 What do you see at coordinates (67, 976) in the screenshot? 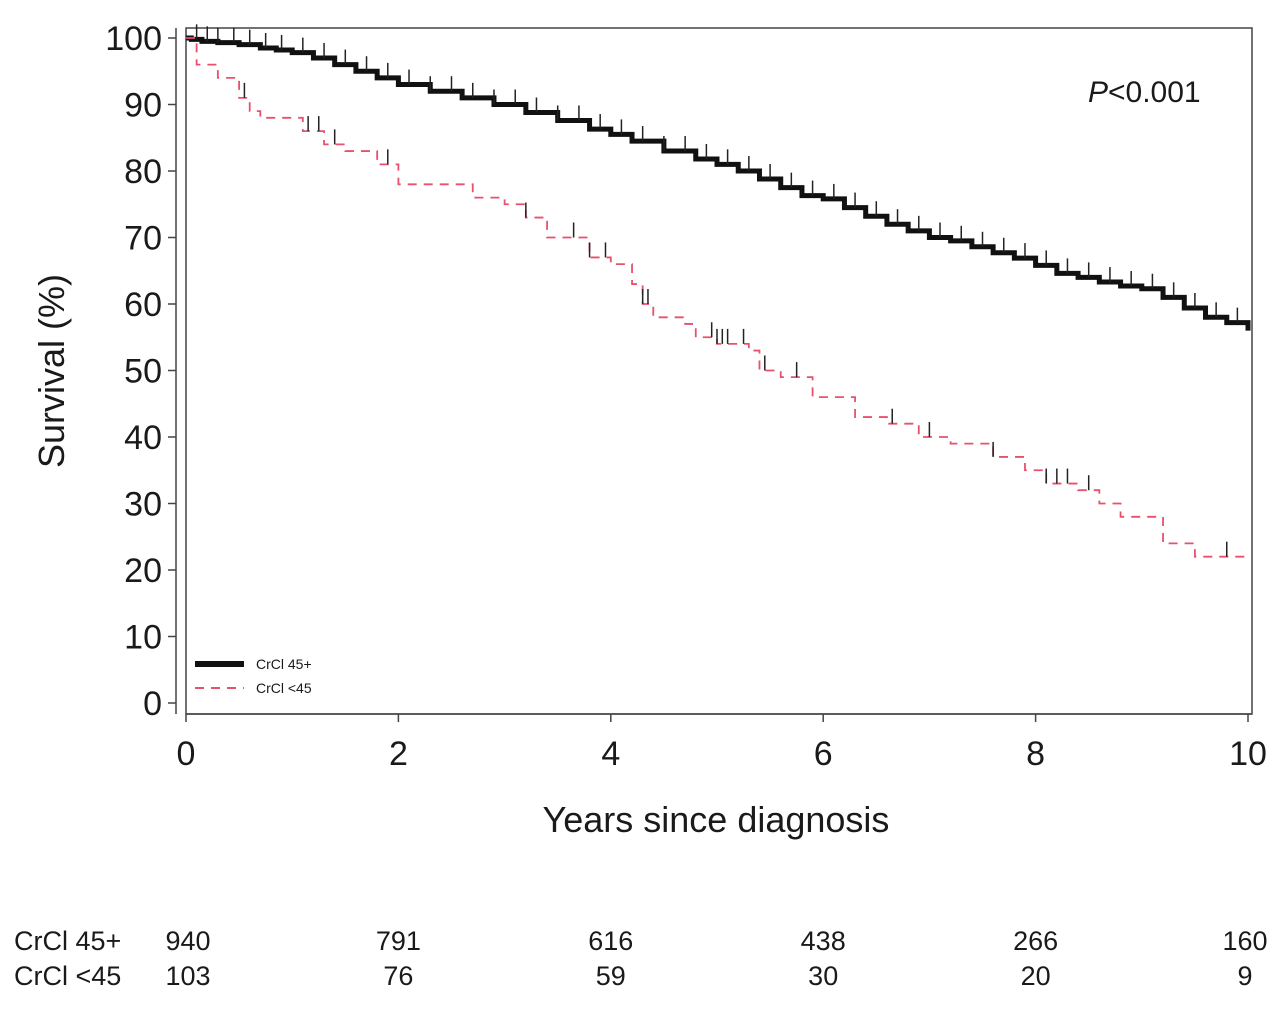
I see `risk-row-label-crcl-under45: CrCl <45` at bounding box center [67, 976].